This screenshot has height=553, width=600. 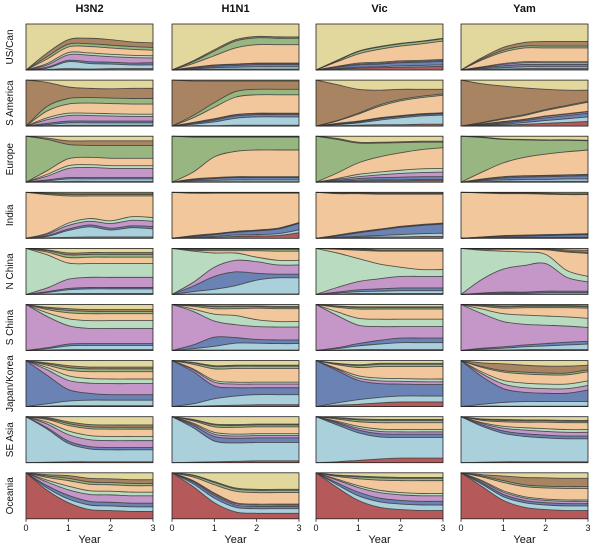 I want to click on x-tick-label: 0, so click(x=171, y=528).